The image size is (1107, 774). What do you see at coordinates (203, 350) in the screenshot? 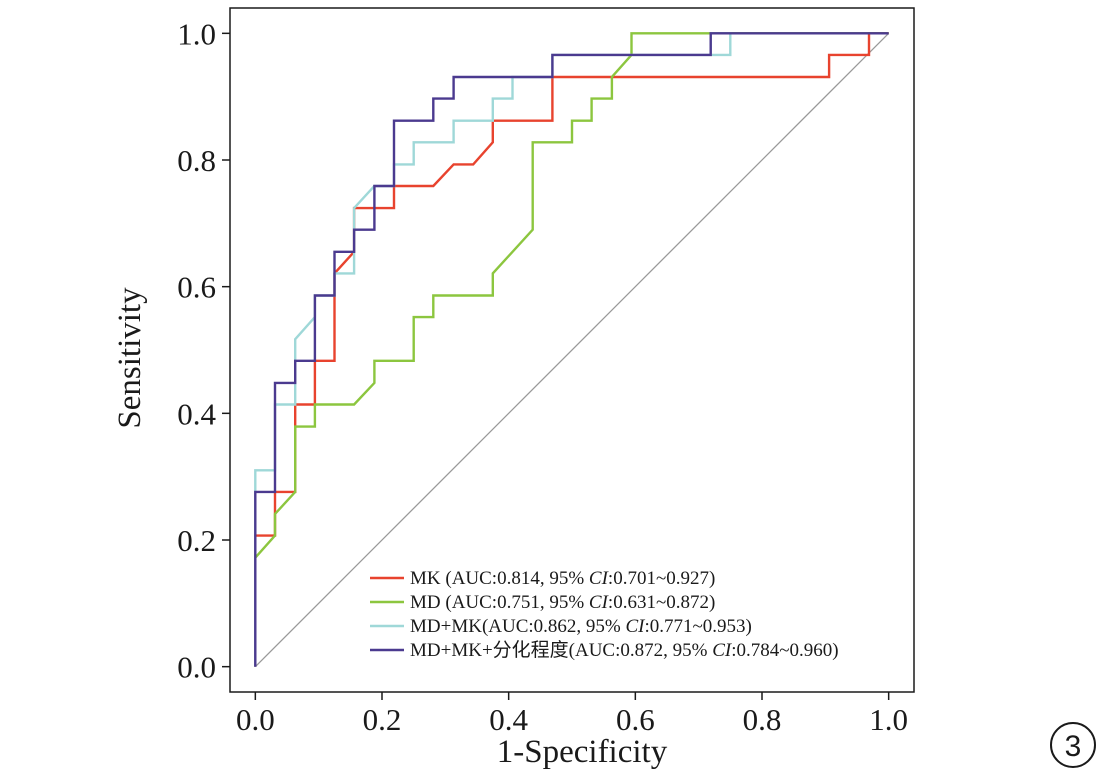
I see `y-axis: 0.0 0.2 0.4 0.6 0.8 1.0` at bounding box center [203, 350].